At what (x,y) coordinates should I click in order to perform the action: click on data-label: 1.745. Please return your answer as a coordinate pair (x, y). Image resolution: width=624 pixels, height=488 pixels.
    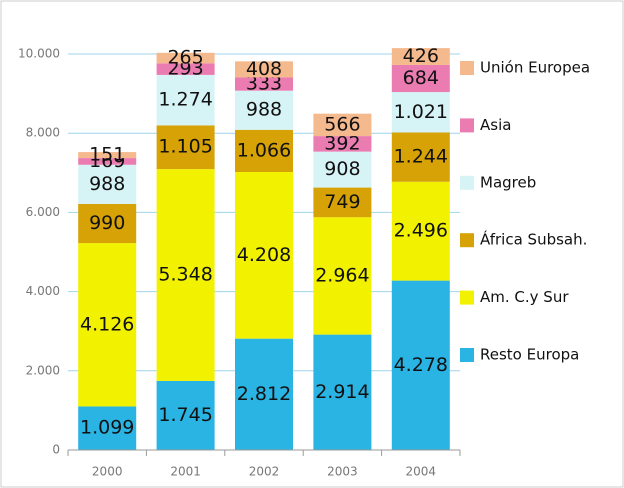
    Looking at the image, I should click on (185, 415).